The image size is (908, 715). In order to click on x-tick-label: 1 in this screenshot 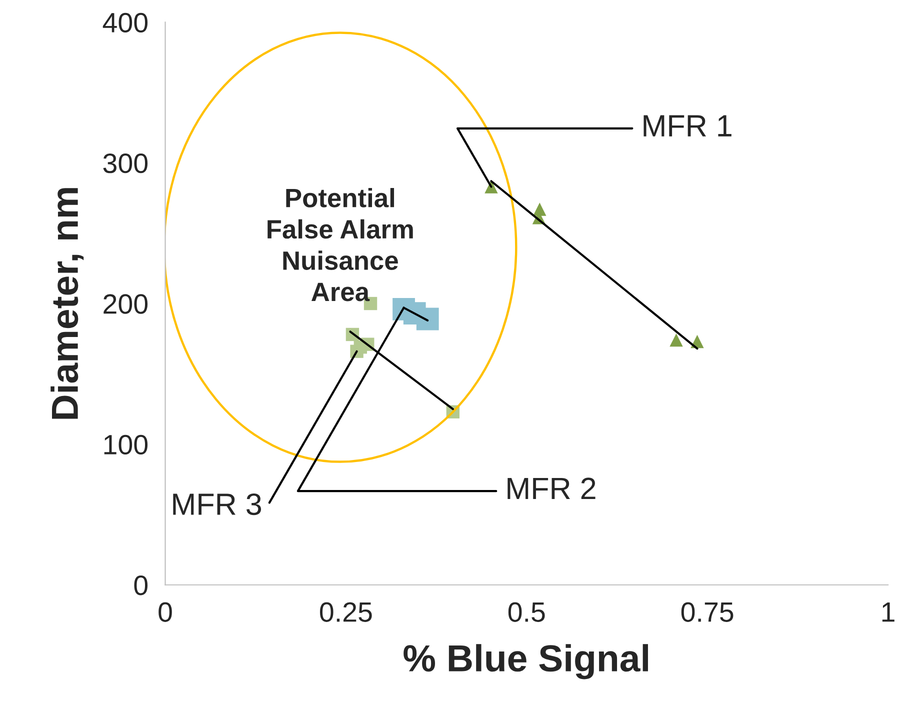, I will do `click(888, 612)`.